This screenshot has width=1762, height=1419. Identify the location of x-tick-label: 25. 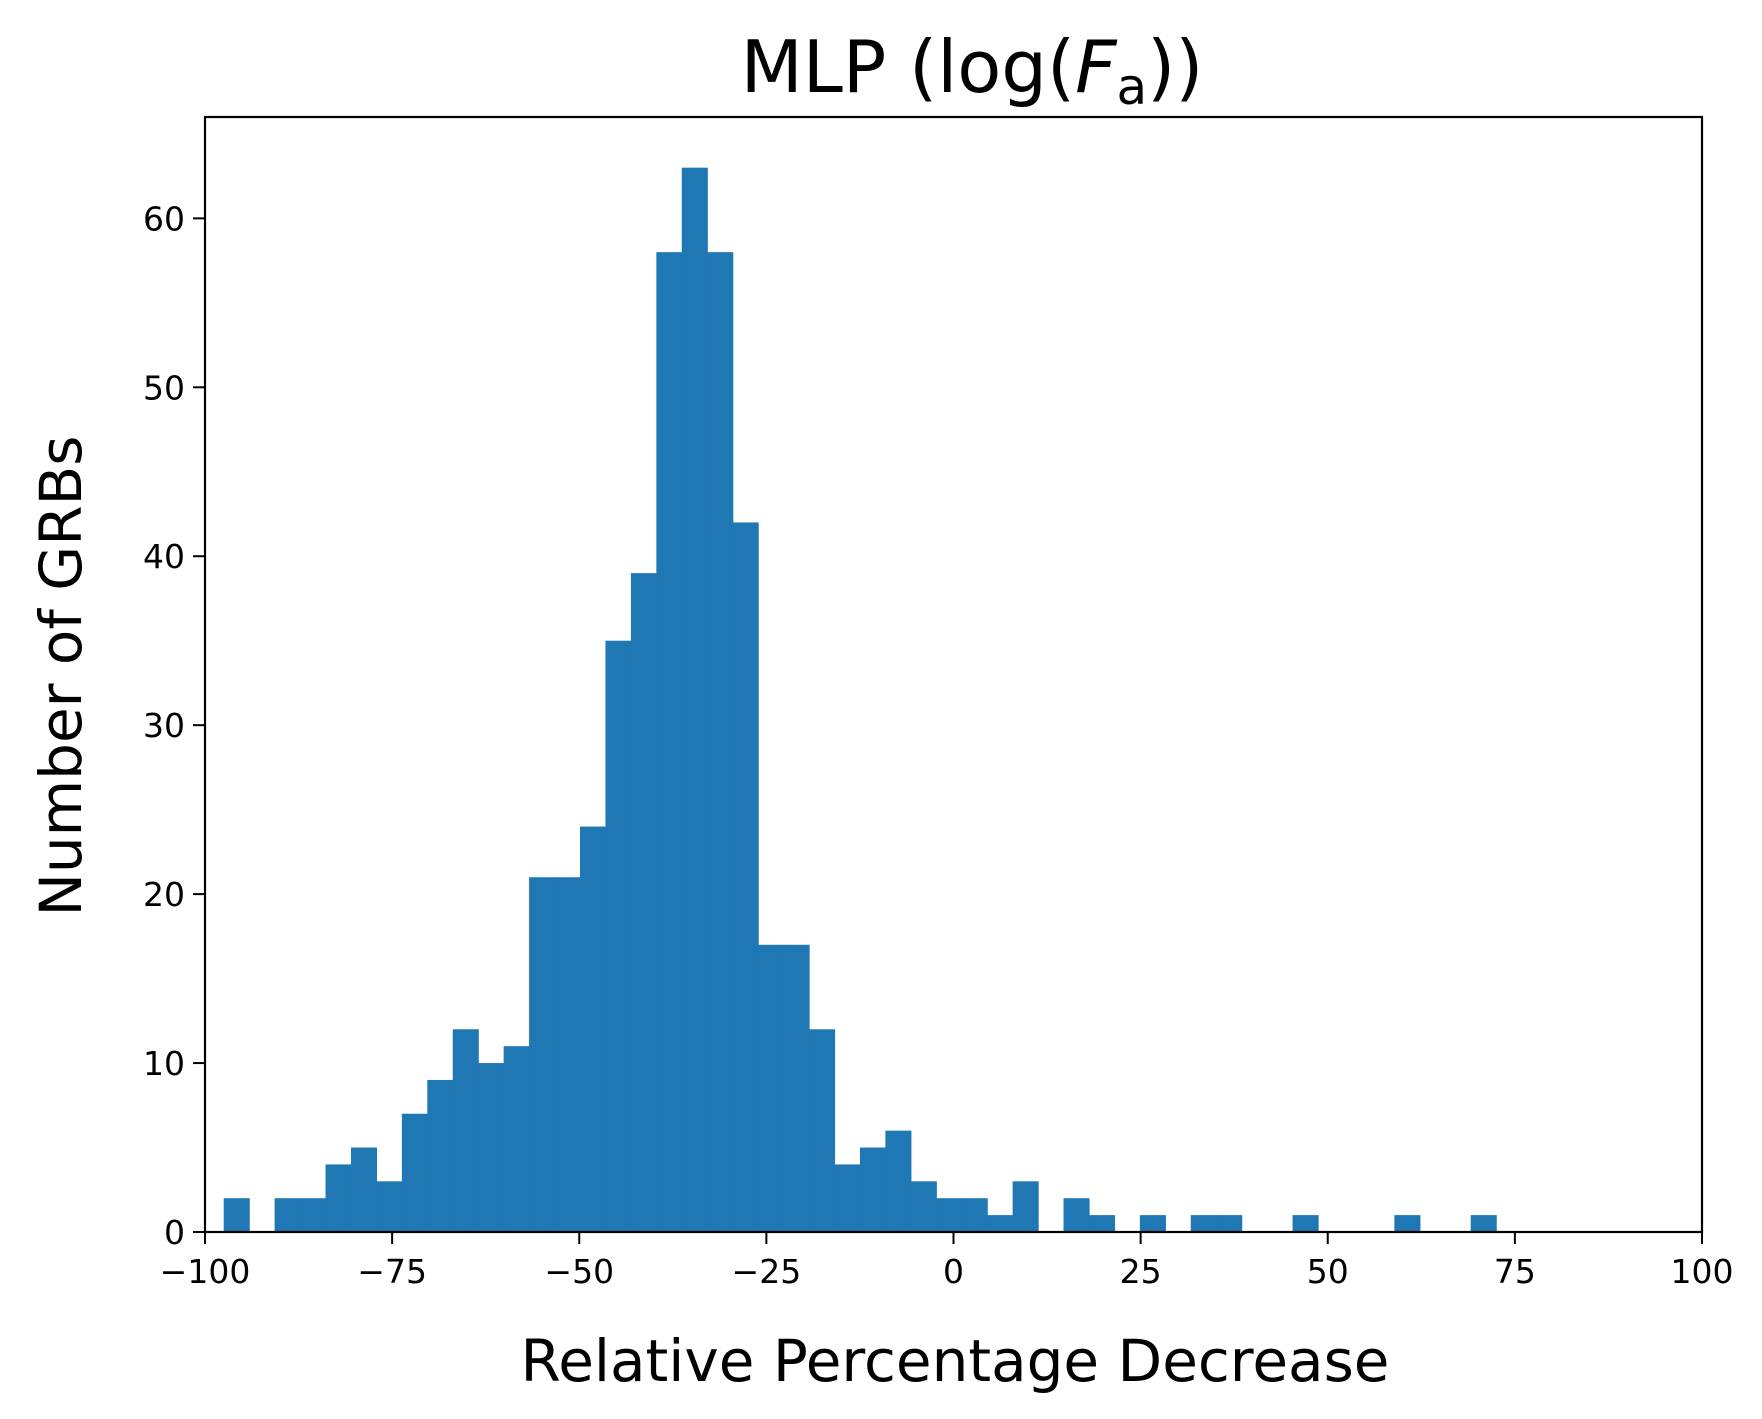
(1141, 1271).